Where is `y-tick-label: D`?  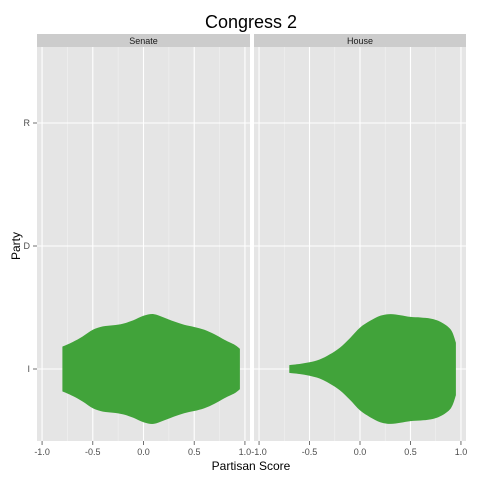
y-tick-label: D is located at coordinates (27, 246).